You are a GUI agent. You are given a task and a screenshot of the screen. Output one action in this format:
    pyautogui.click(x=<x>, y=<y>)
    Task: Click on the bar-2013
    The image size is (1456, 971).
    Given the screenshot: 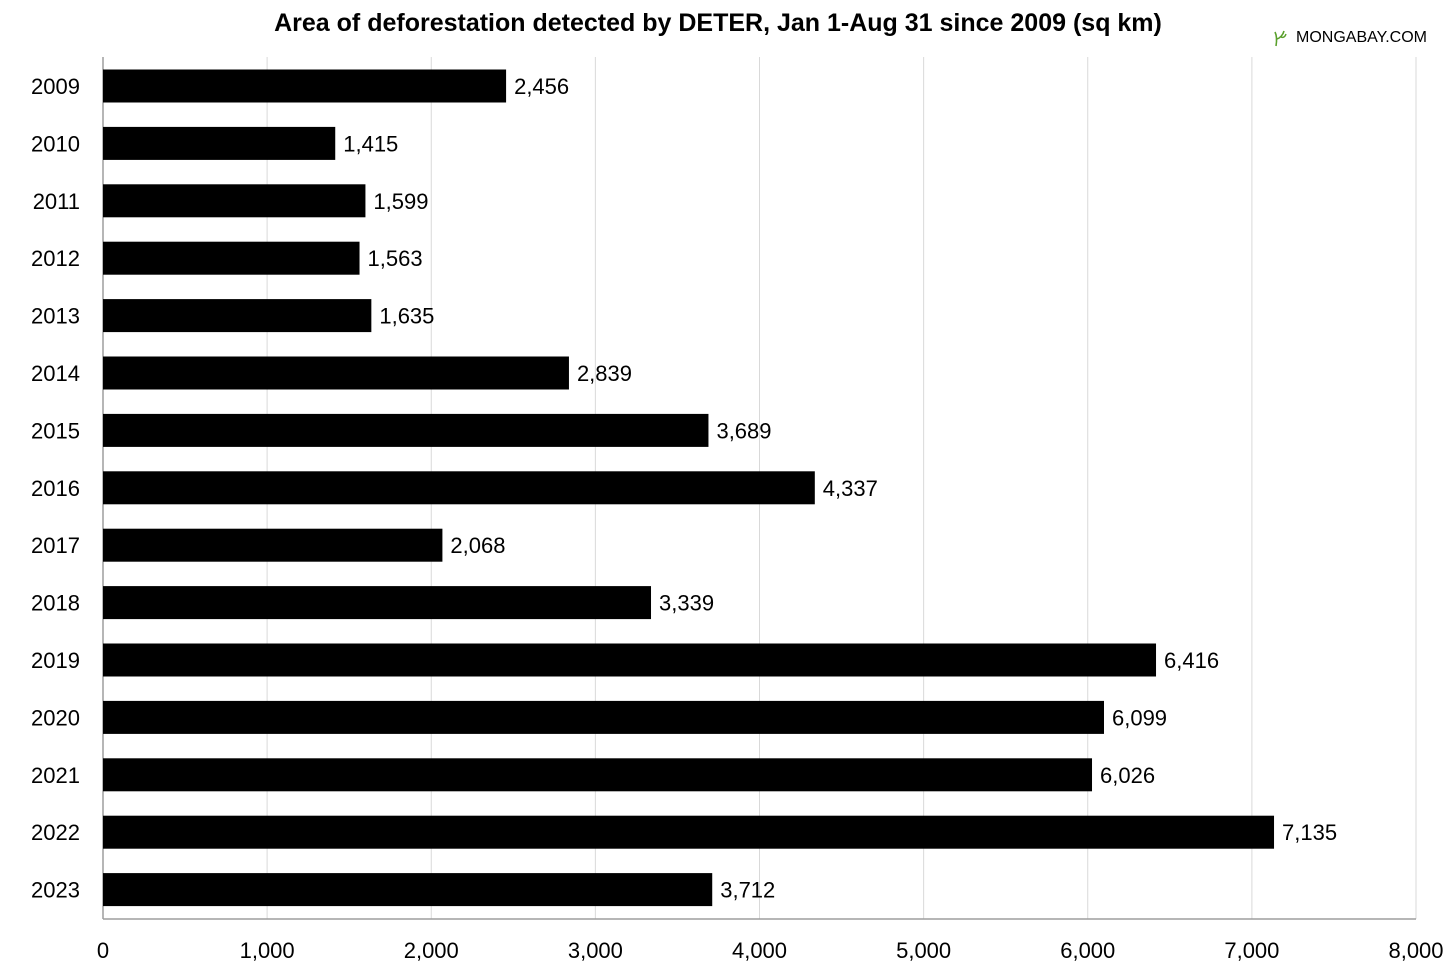 What is the action you would take?
    pyautogui.click(x=237, y=316)
    